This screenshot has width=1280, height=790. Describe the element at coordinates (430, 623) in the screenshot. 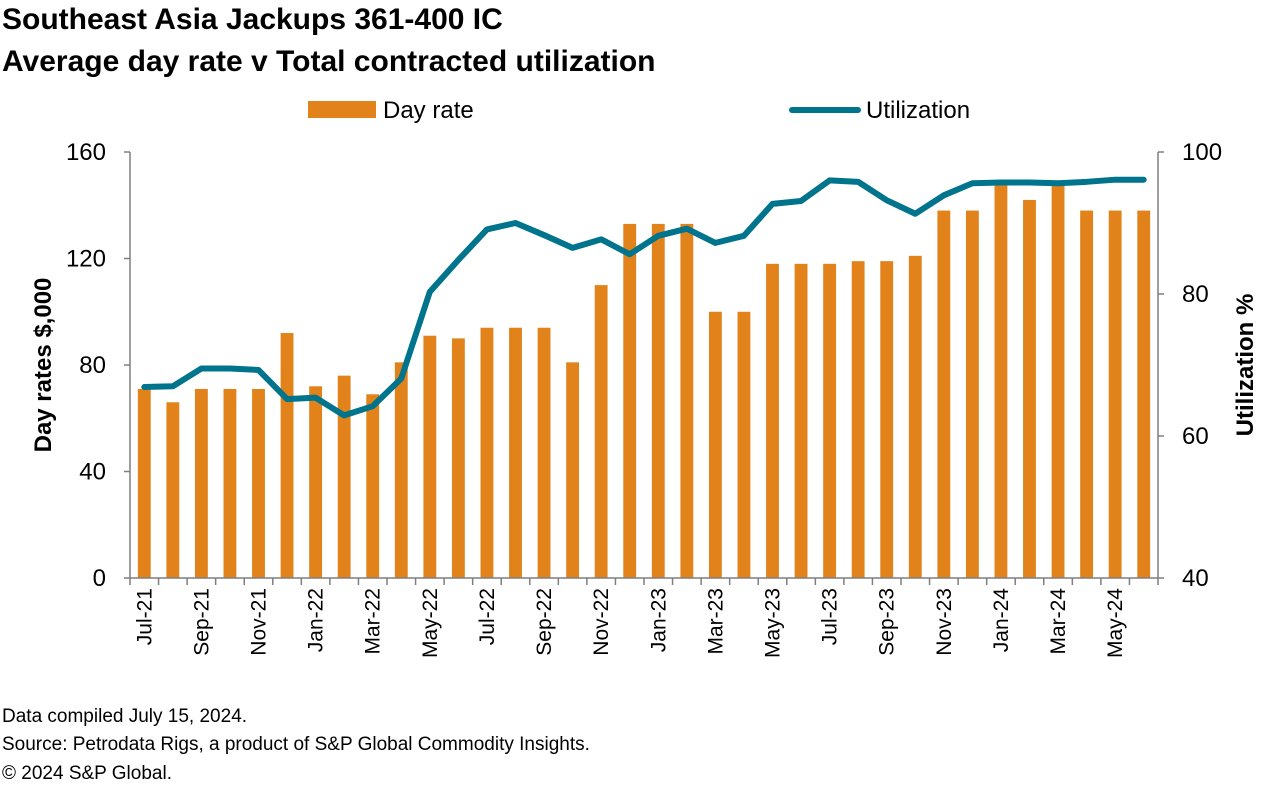

I see `x-tick-label-May-22: May-22` at that location.